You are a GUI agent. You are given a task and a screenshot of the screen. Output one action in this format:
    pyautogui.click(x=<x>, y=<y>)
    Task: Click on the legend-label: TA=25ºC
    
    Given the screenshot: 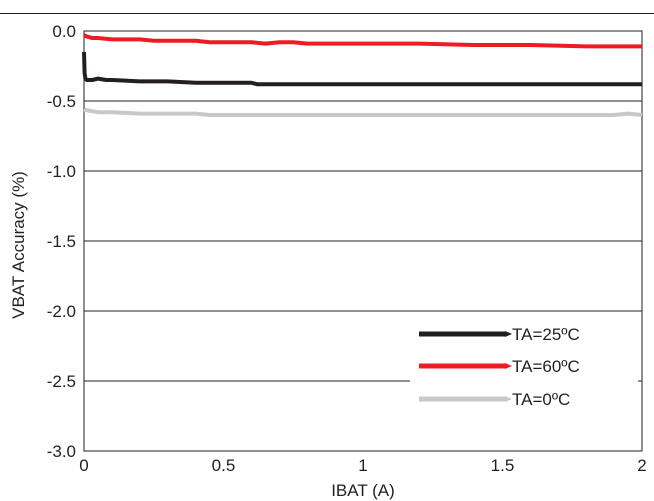 What is the action you would take?
    pyautogui.click(x=546, y=334)
    